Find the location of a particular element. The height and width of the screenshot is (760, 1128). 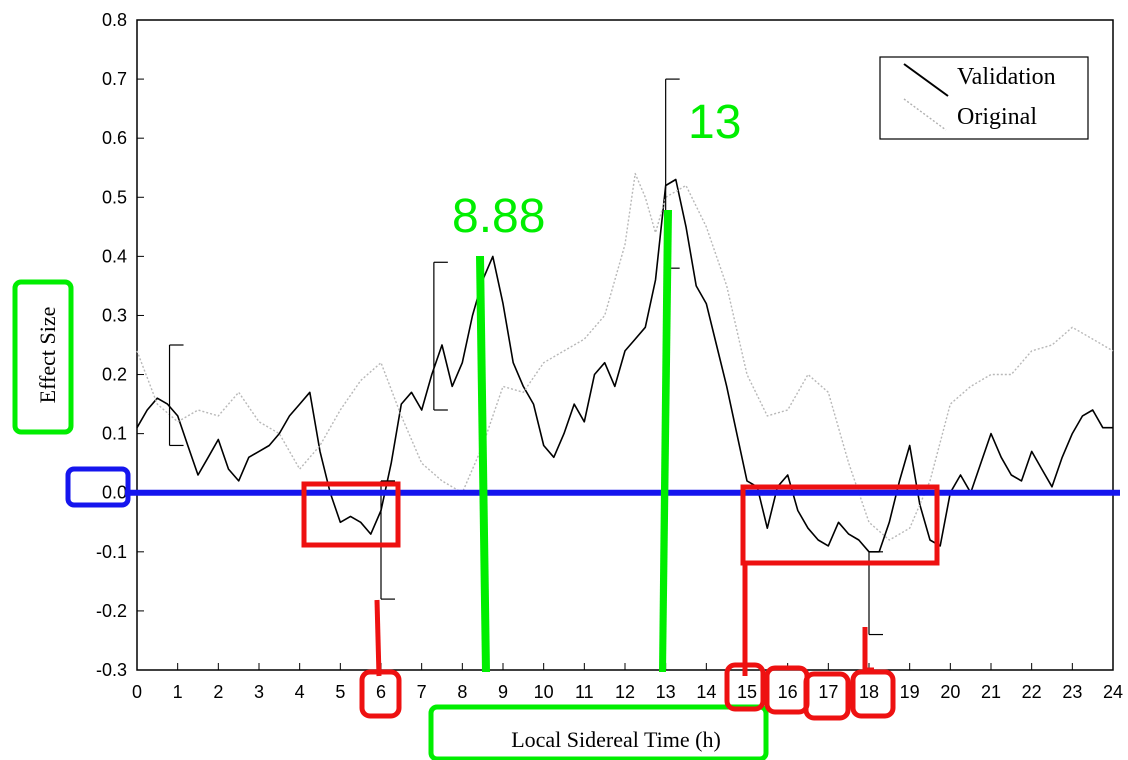

x-tick-label: 2 is located at coordinates (218, 692).